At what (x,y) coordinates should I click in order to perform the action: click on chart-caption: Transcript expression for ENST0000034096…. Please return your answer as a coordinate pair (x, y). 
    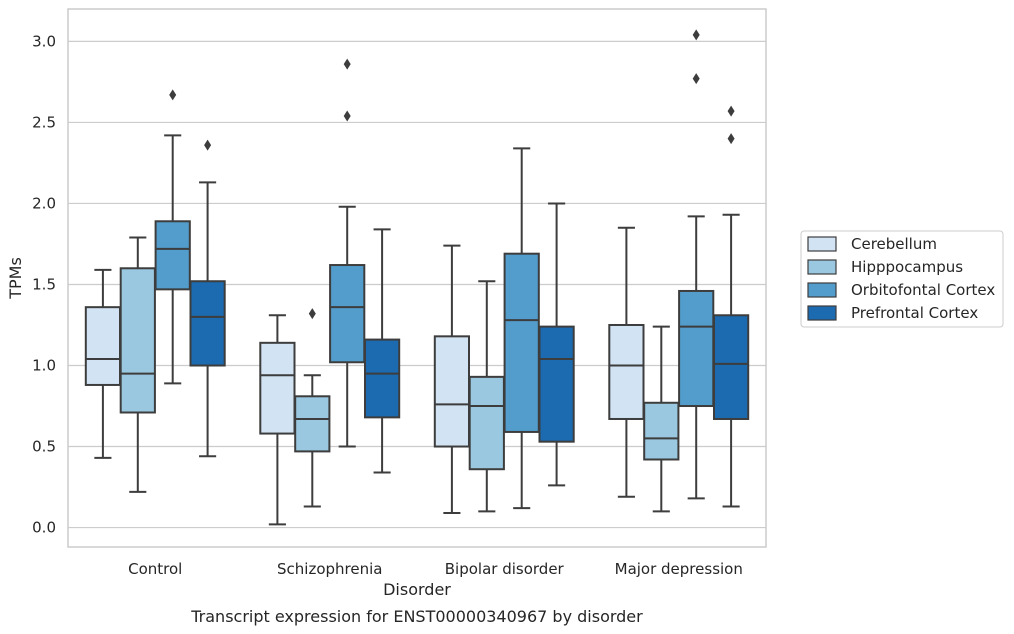
    Looking at the image, I should click on (416, 616).